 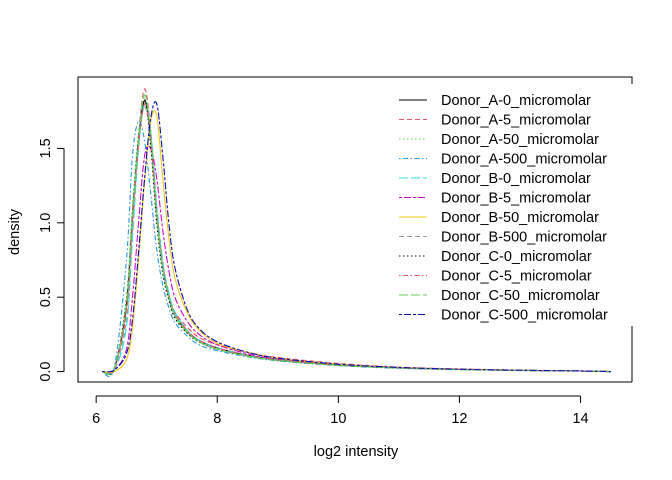 What do you see at coordinates (96, 419) in the screenshot?
I see `x-tick-label: 6` at bounding box center [96, 419].